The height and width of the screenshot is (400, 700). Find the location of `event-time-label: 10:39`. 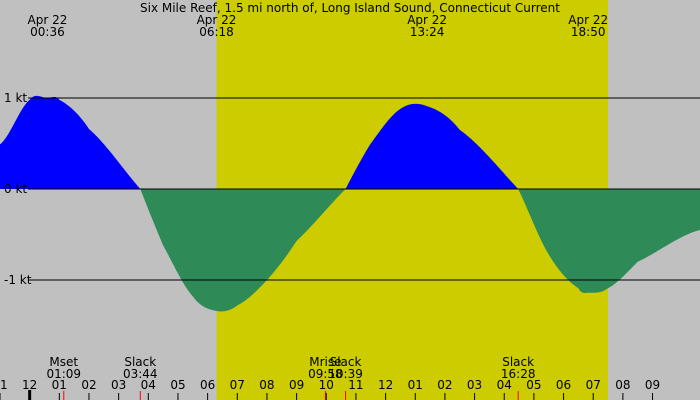

event-time-label: 10:39 is located at coordinates (345, 374).